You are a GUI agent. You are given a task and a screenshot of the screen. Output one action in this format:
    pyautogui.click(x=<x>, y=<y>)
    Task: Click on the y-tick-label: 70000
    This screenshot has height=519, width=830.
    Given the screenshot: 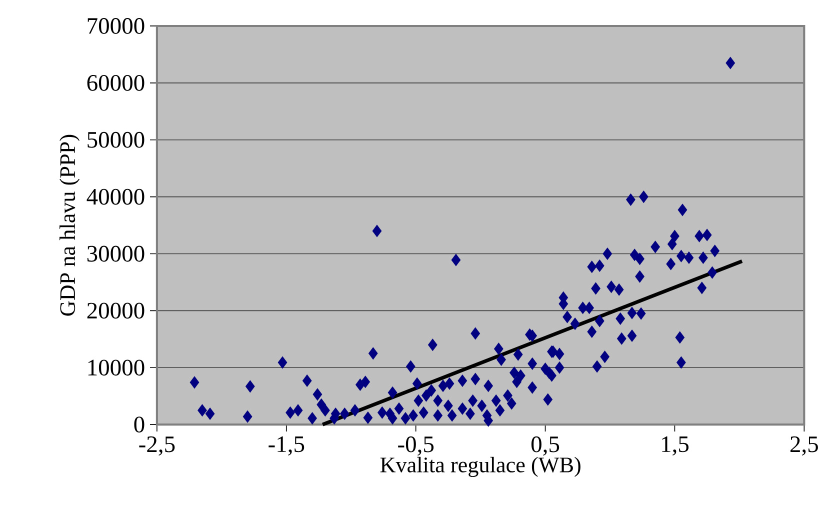 What is the action you would take?
    pyautogui.click(x=116, y=26)
    